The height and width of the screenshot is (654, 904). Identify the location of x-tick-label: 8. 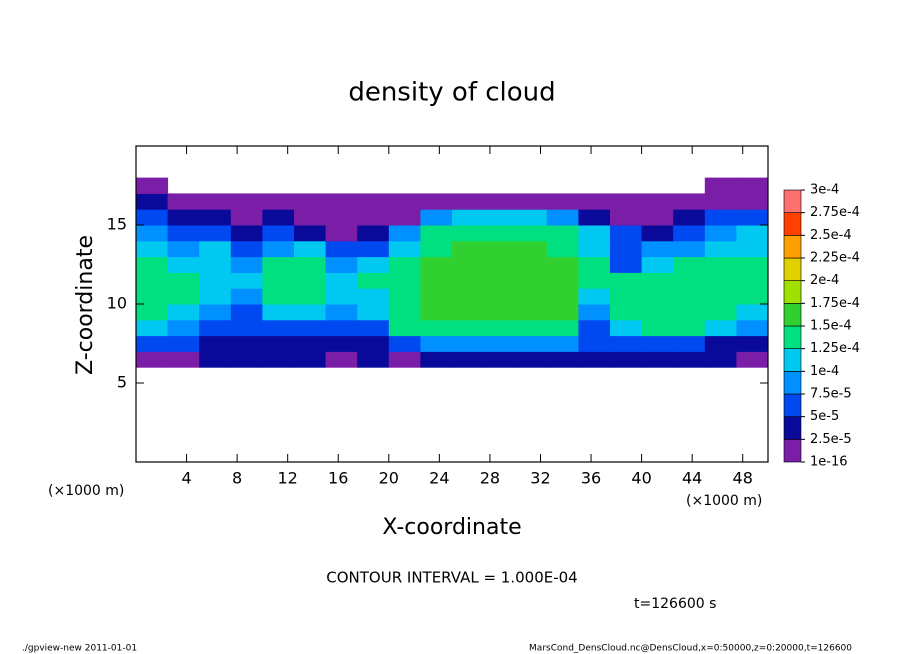
(237, 478).